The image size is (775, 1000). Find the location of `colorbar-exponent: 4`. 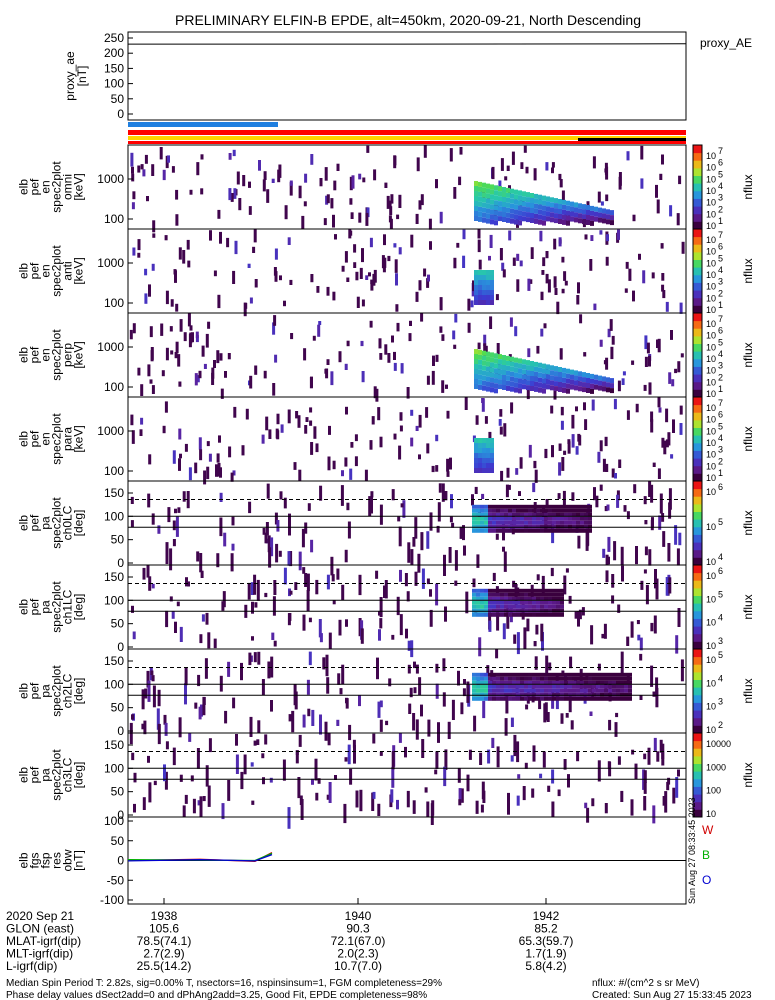

colorbar-exponent: 4 is located at coordinates (720, 270).